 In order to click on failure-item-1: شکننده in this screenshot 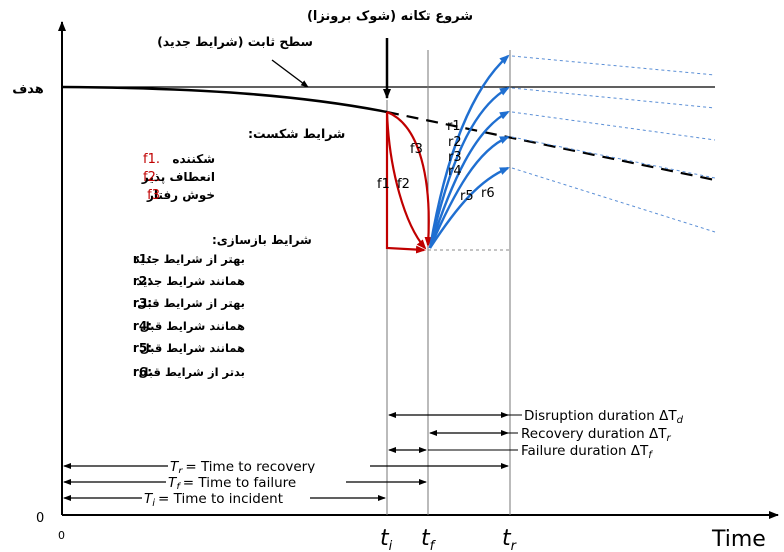, I will do `click(193, 159)`.